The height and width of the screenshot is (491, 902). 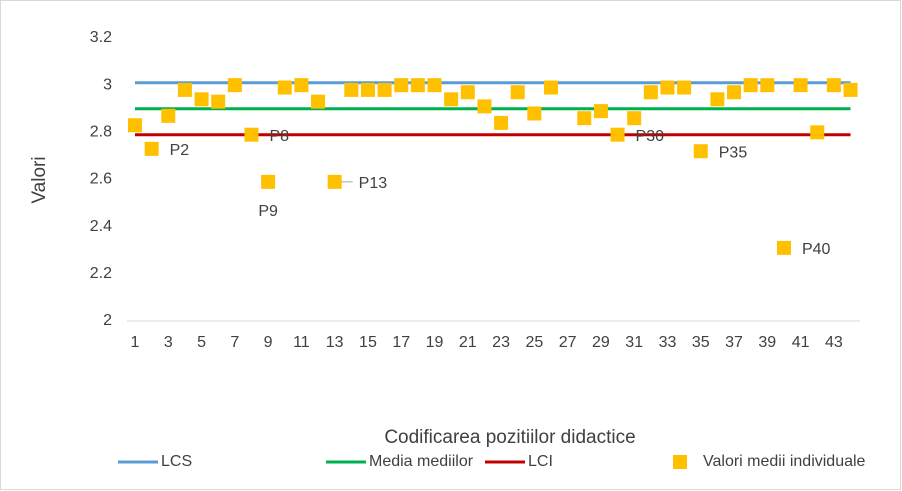 What do you see at coordinates (279, 136) in the screenshot?
I see `data-label: P8` at bounding box center [279, 136].